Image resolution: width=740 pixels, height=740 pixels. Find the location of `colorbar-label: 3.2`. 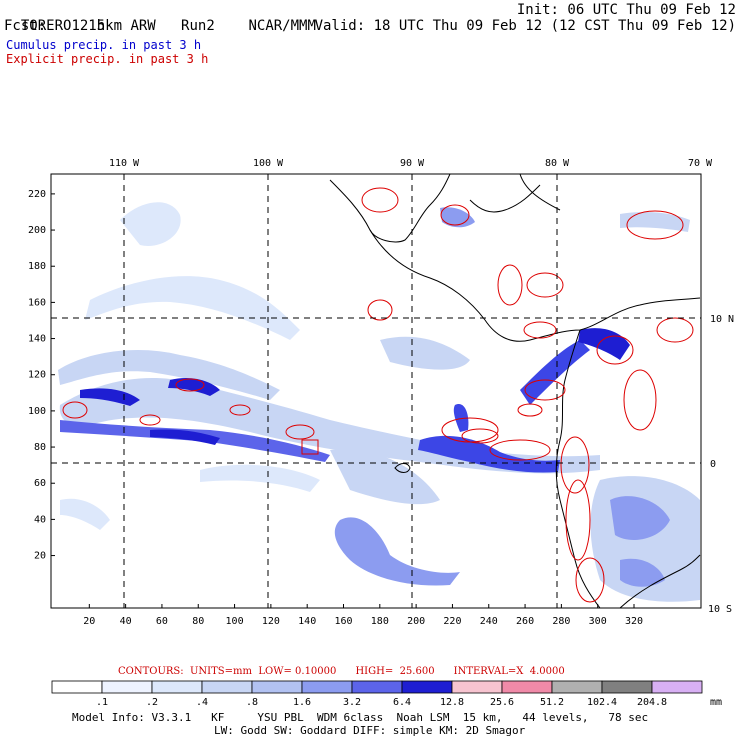

colorbar-label: 3.2 is located at coordinates (352, 702).